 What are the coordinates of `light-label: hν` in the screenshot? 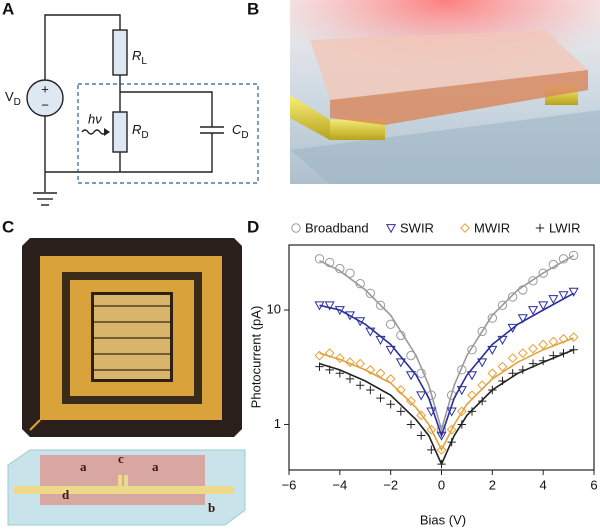 It's located at (95, 118).